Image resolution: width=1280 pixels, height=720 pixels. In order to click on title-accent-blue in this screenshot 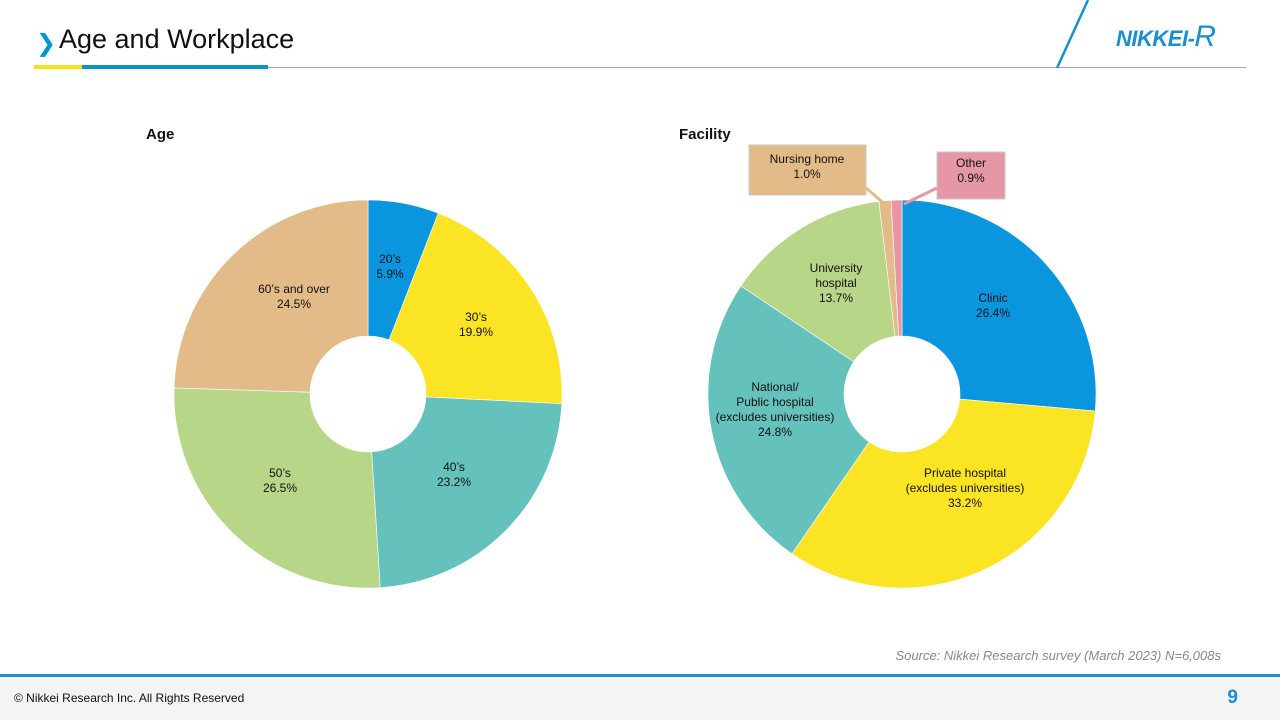, I will do `click(175, 67)`.